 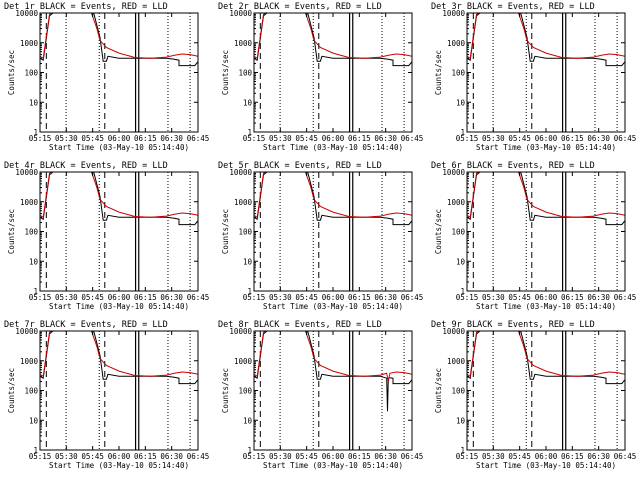 I want to click on panel-title: Det 5r BLACK = Events, RED = LLD, so click(x=300, y=166).